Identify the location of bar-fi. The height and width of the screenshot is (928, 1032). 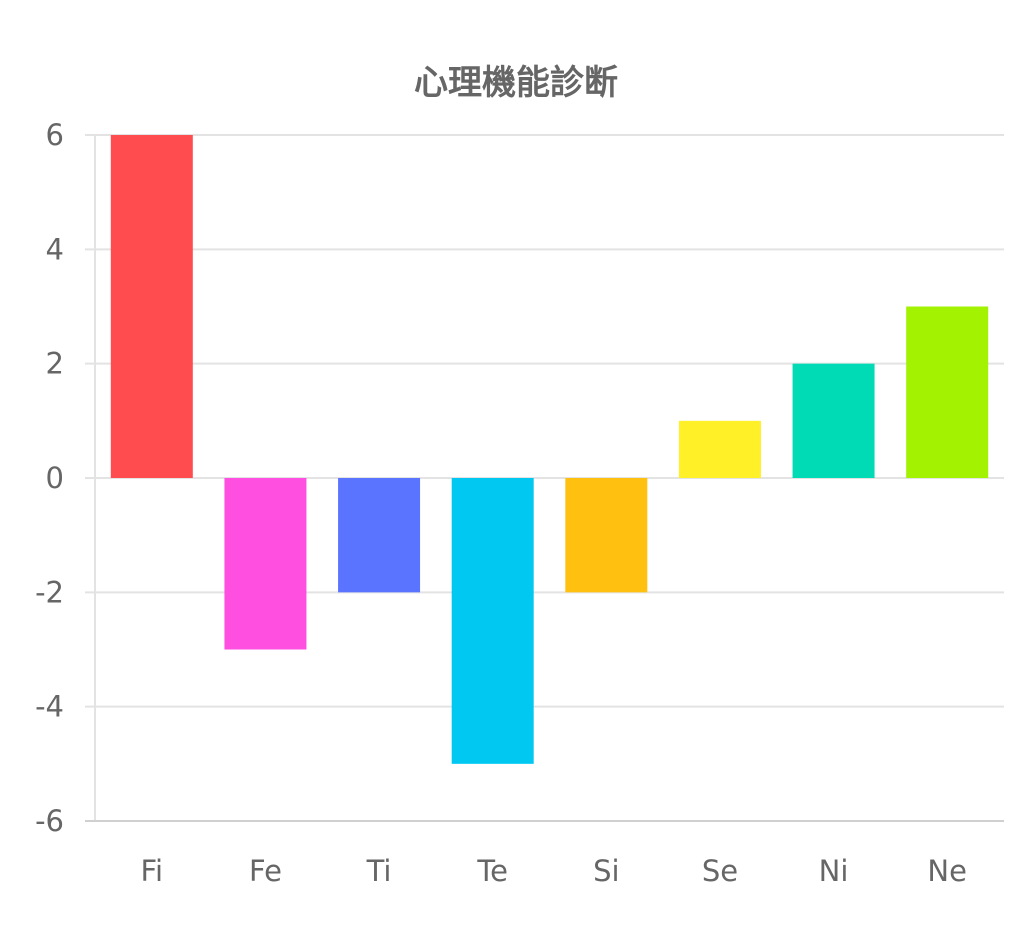
(151, 306).